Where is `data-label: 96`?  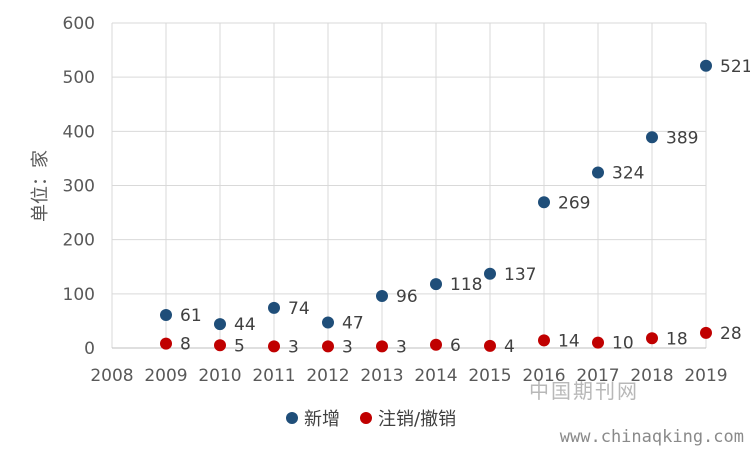 data-label: 96 is located at coordinates (407, 297).